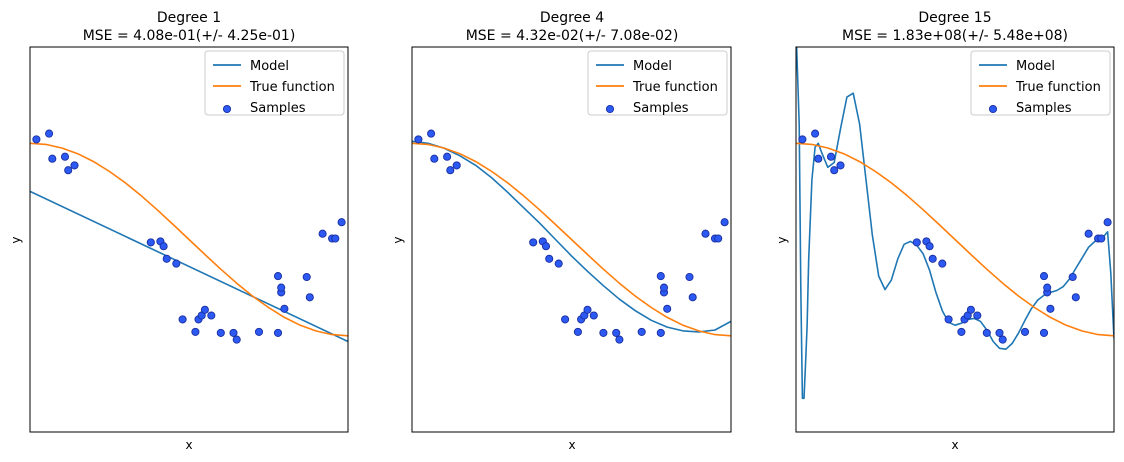  What do you see at coordinates (189, 36) in the screenshot?
I see `subplot-subtitle: MSE = 4.08e-01(+/- 4.25e-01)` at bounding box center [189, 36].